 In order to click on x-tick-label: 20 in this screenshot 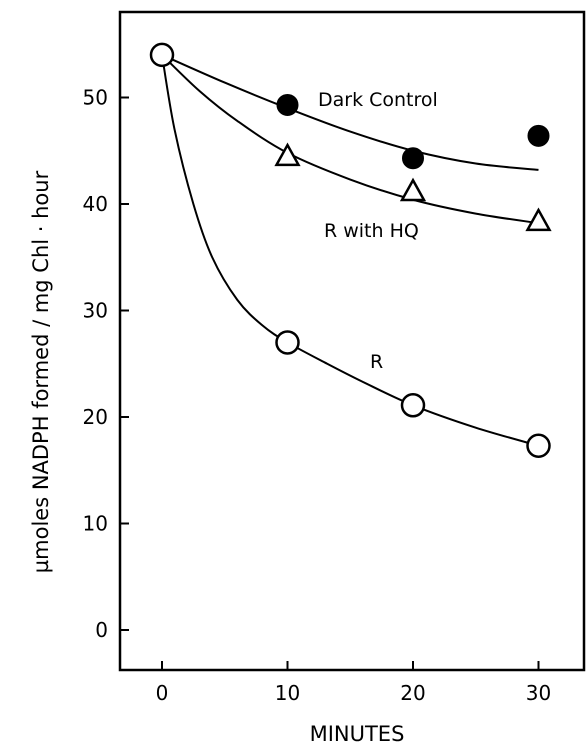, I will do `click(412, 693)`.